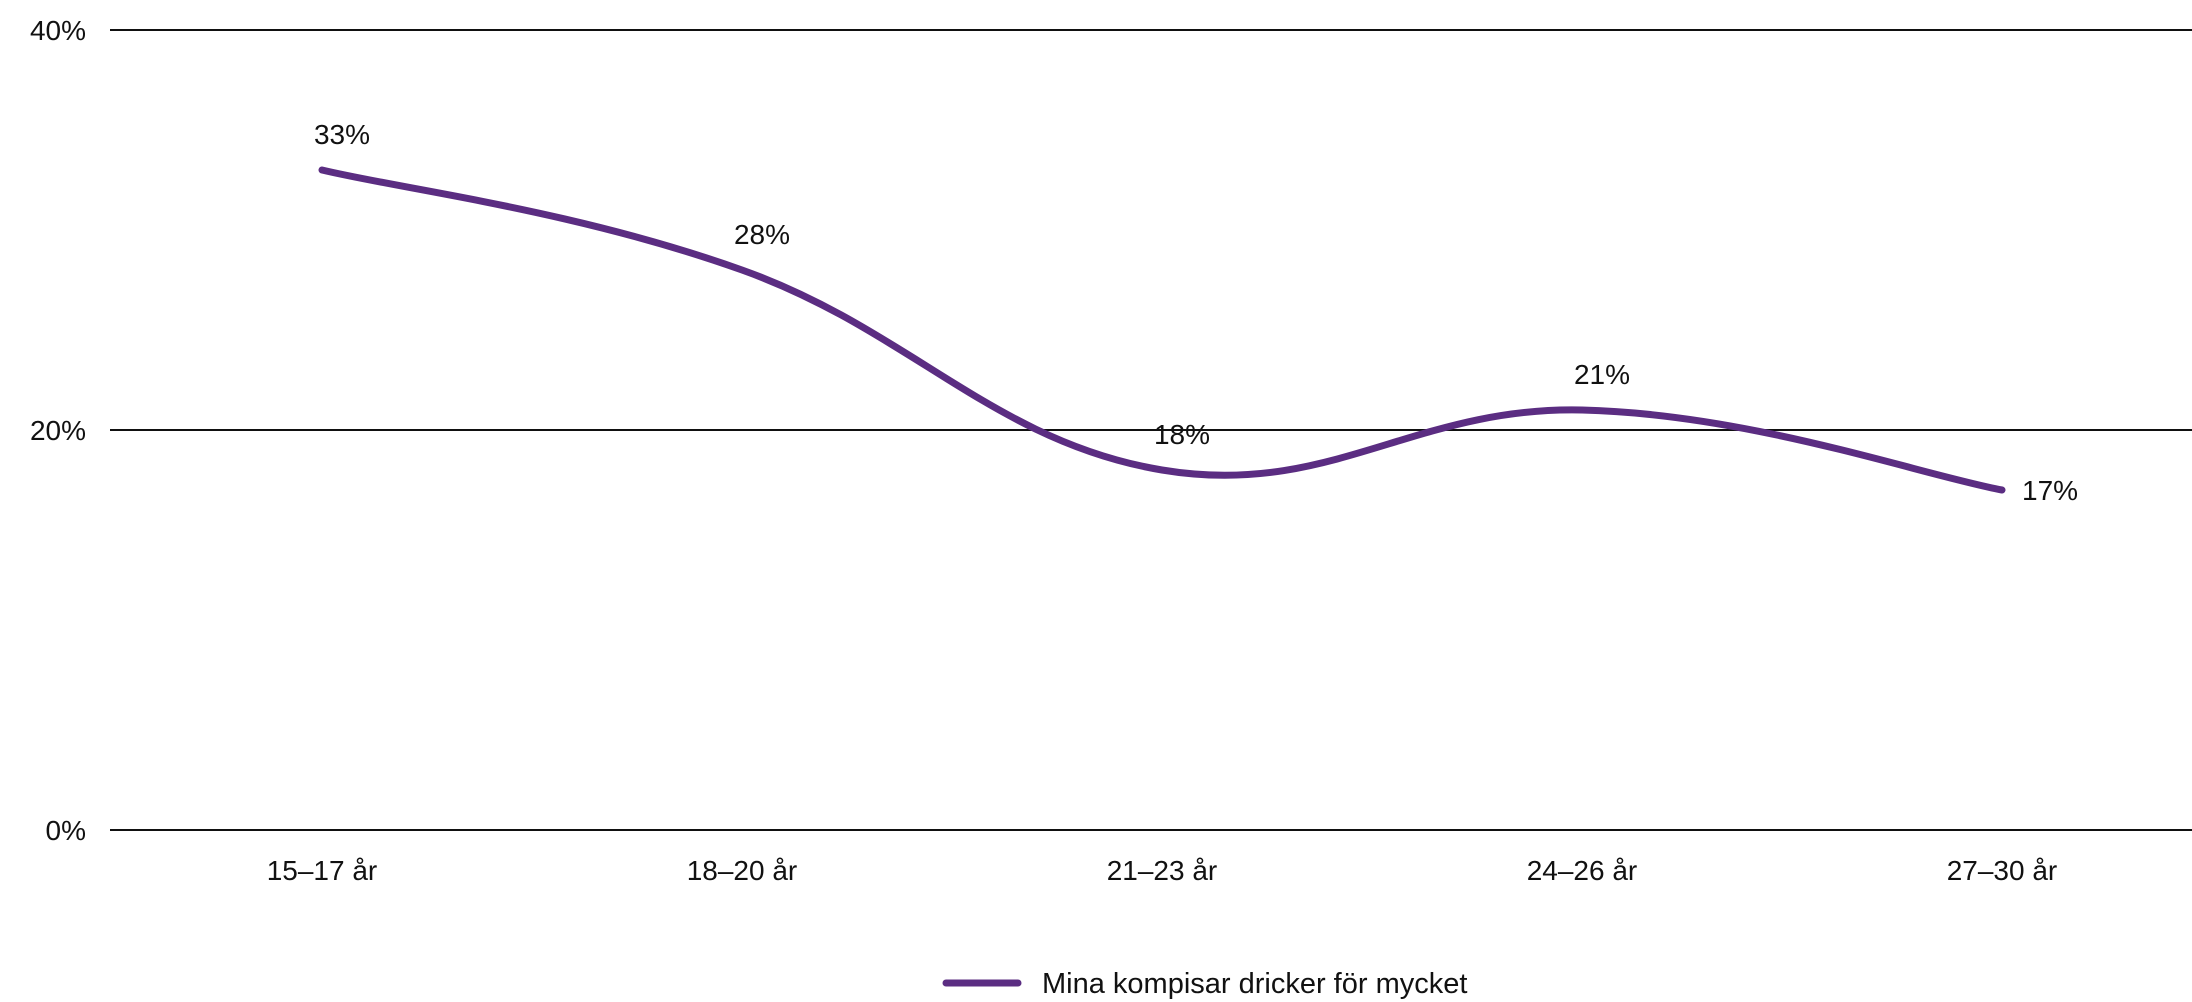 Image resolution: width=2192 pixels, height=1002 pixels. Describe the element at coordinates (66, 830) in the screenshot. I see `y-tick-label: 0%` at that location.